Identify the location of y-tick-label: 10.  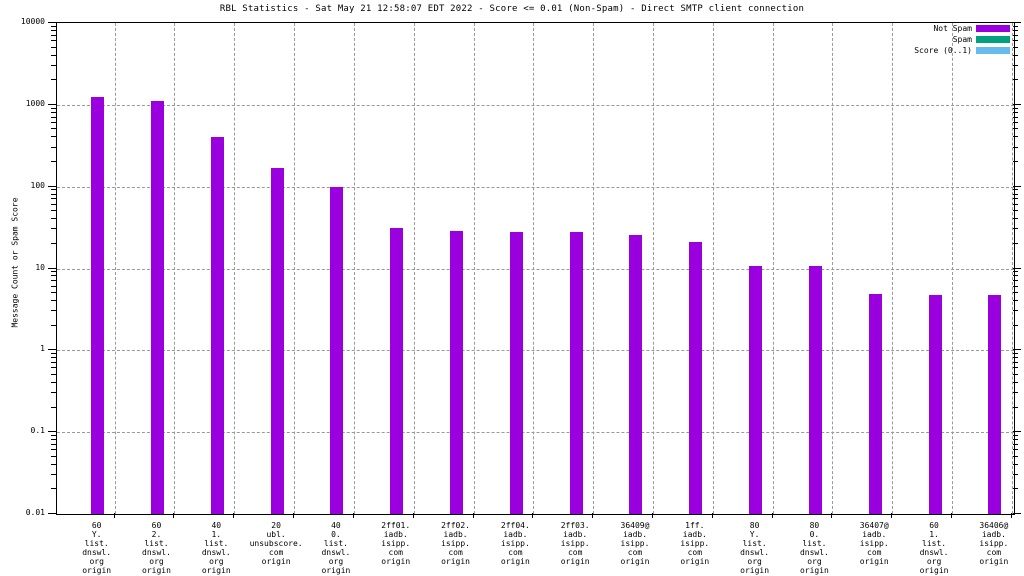
(40, 267).